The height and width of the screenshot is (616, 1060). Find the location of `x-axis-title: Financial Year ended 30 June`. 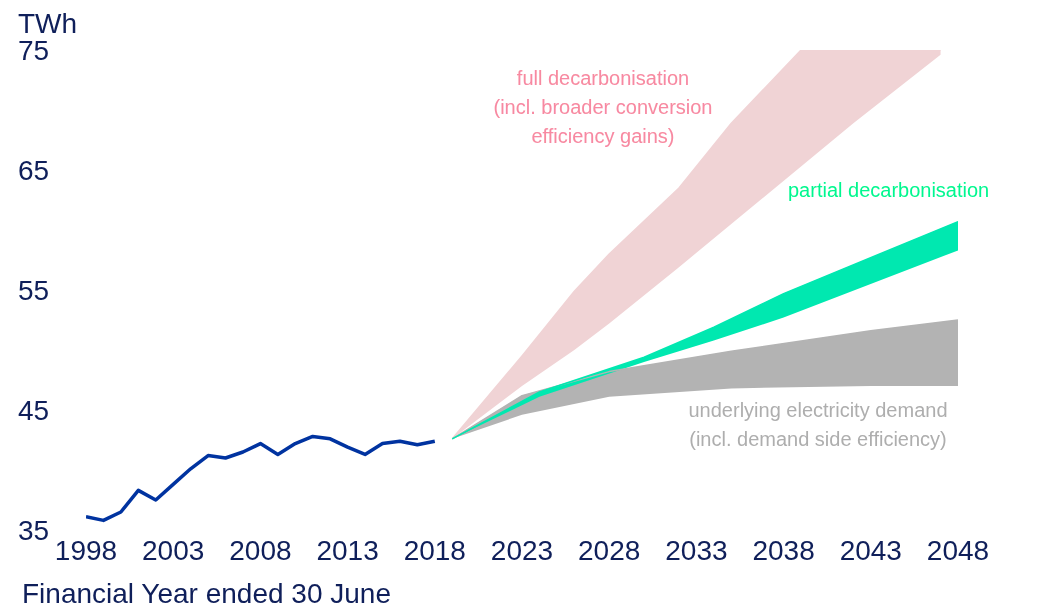

x-axis-title: Financial Year ended 30 June is located at coordinates (206, 594).